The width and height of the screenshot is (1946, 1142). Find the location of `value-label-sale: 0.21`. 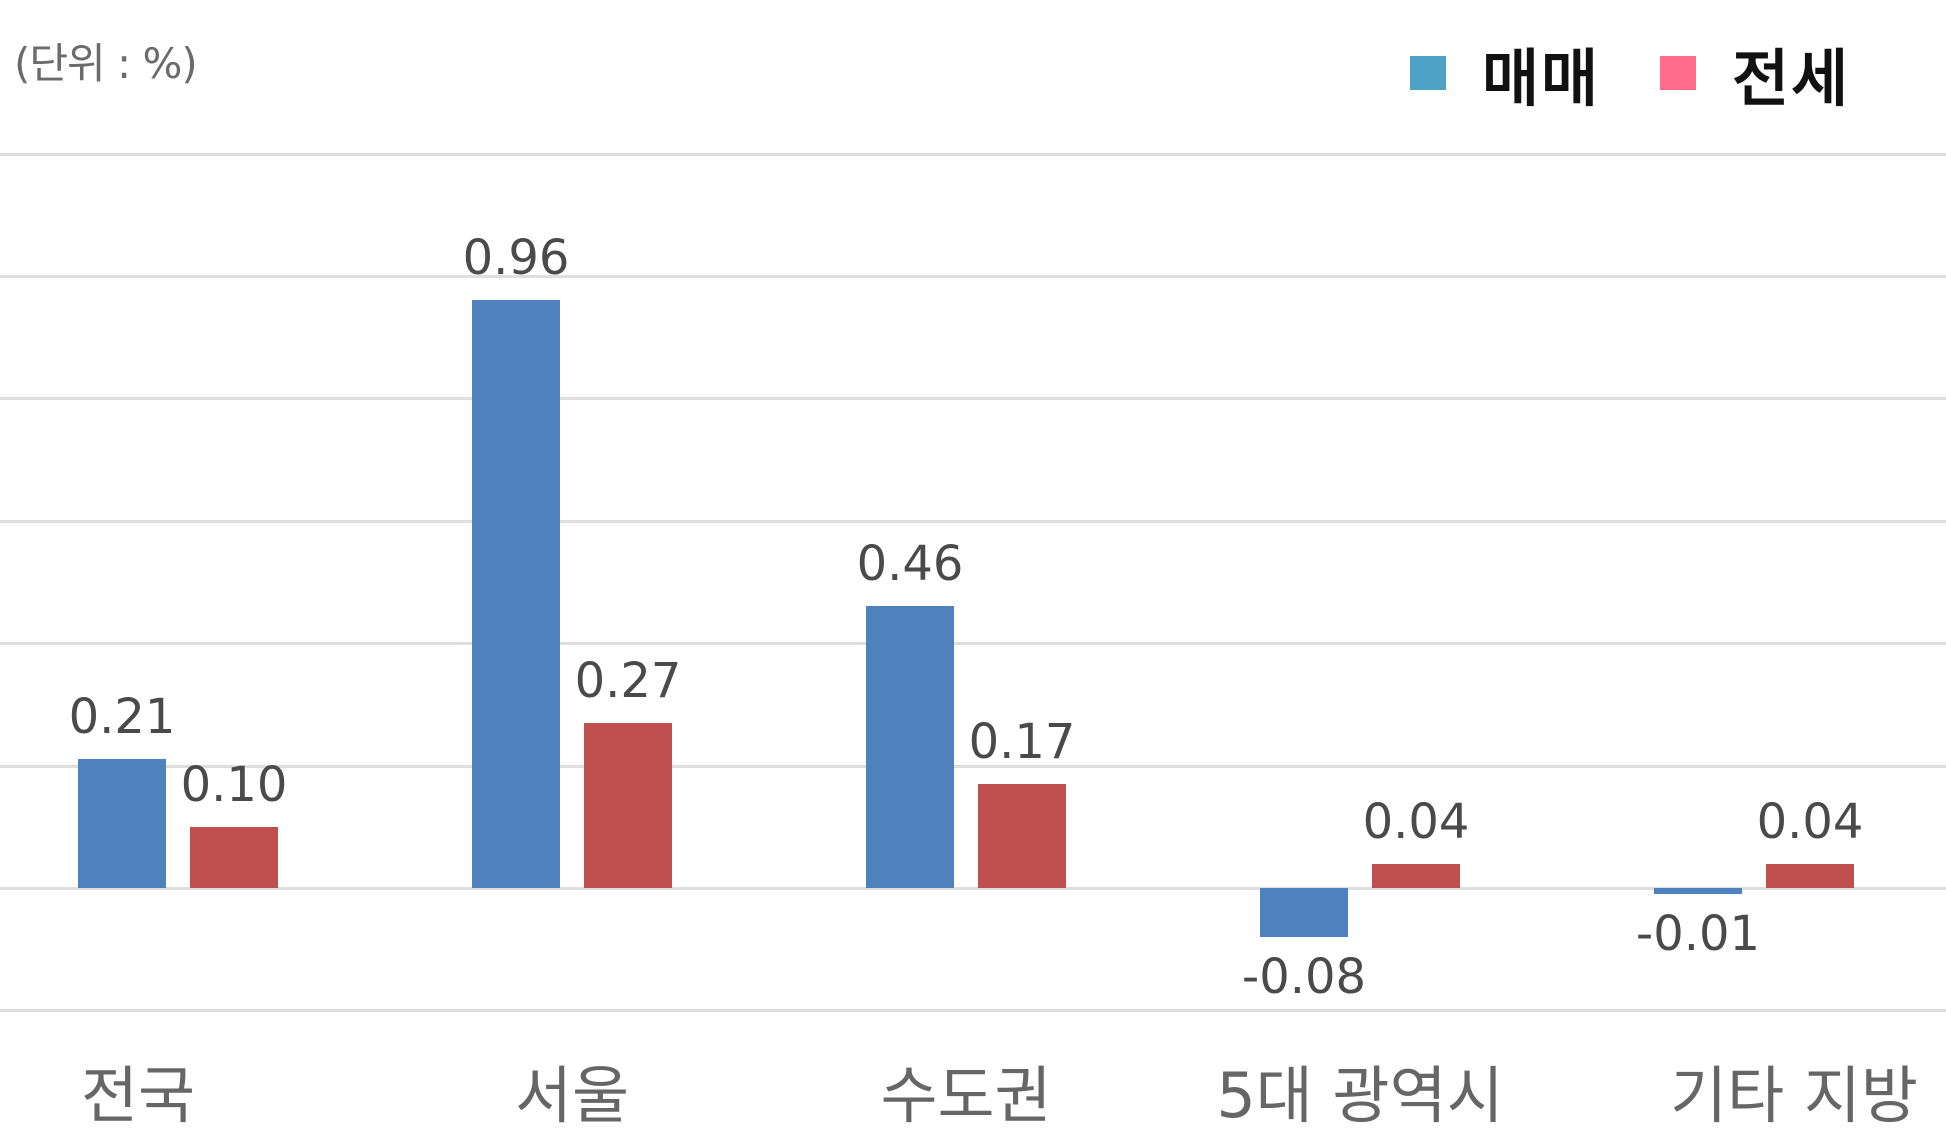

value-label-sale: 0.21 is located at coordinates (122, 717).